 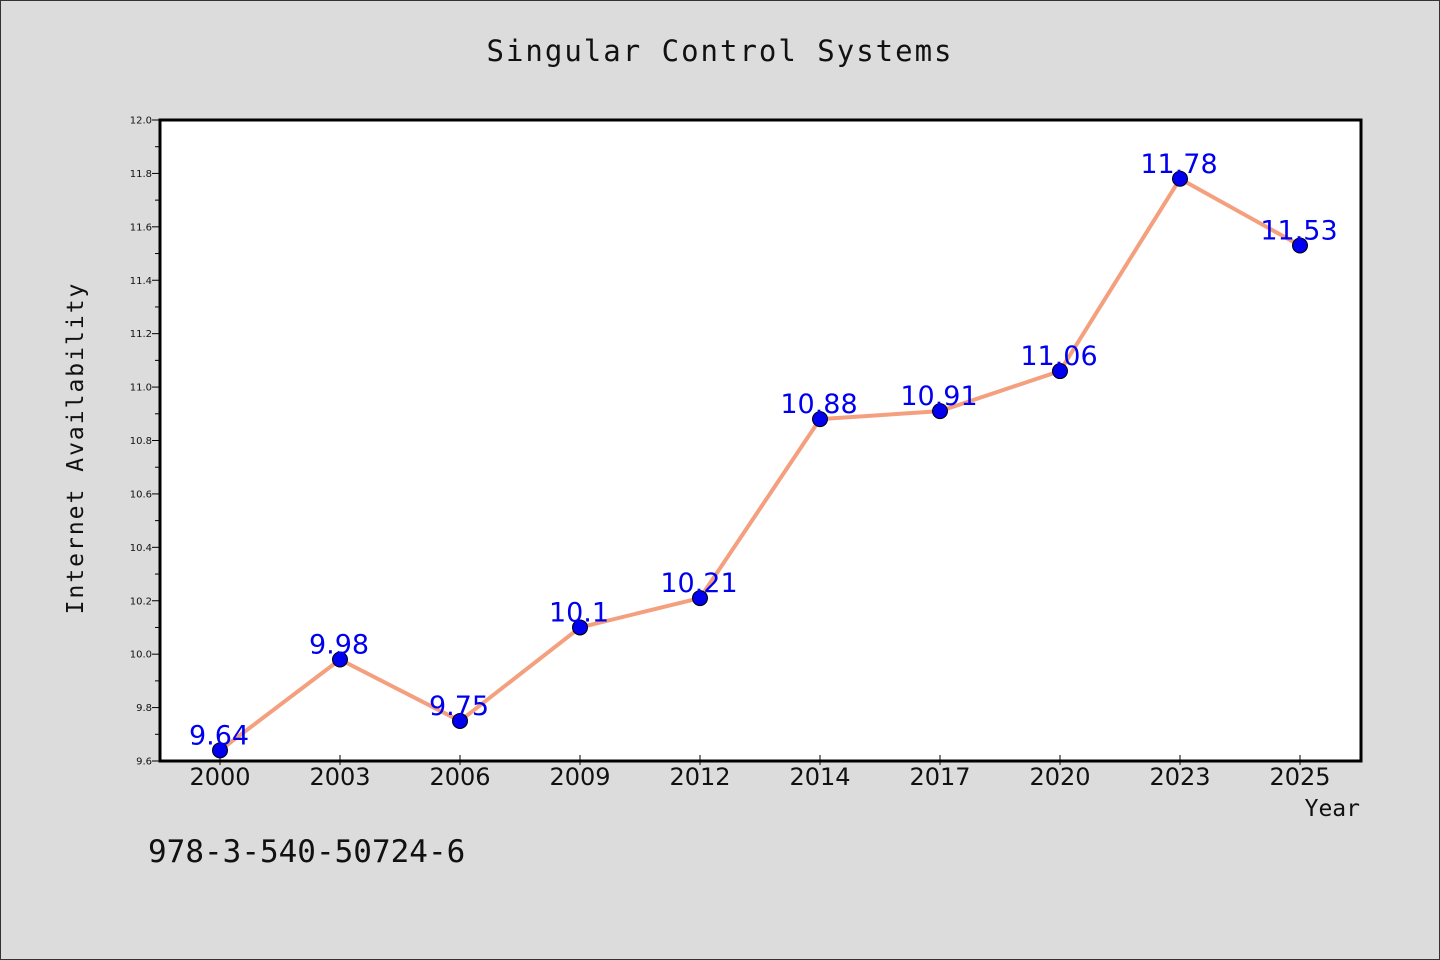 What do you see at coordinates (219, 735) in the screenshot?
I see `data-label: 9.64` at bounding box center [219, 735].